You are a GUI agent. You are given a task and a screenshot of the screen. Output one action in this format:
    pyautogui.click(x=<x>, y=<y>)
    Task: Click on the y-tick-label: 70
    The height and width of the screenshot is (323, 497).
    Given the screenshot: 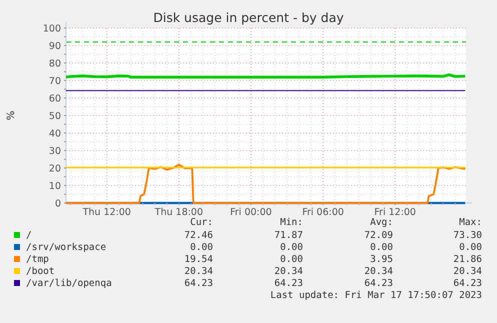 What is the action you would take?
    pyautogui.click(x=54, y=81)
    